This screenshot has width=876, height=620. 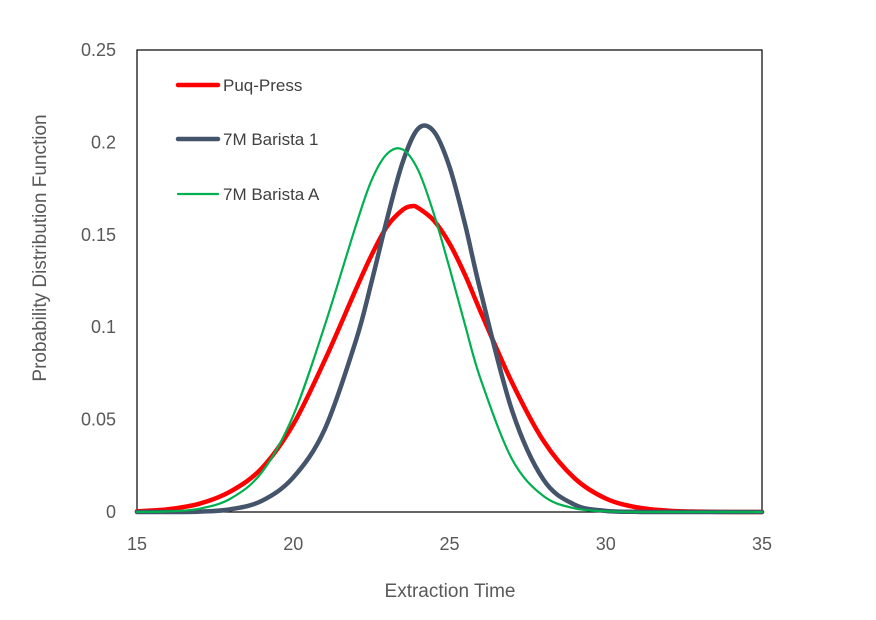 What do you see at coordinates (98, 235) in the screenshot?
I see `y-tick-label: 0.15` at bounding box center [98, 235].